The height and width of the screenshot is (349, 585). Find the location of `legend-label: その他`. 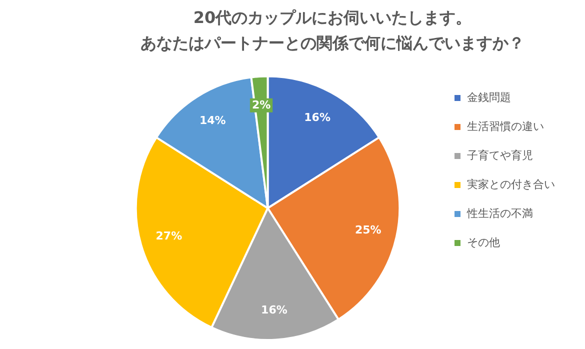

legend-label: その他 is located at coordinates (483, 242).